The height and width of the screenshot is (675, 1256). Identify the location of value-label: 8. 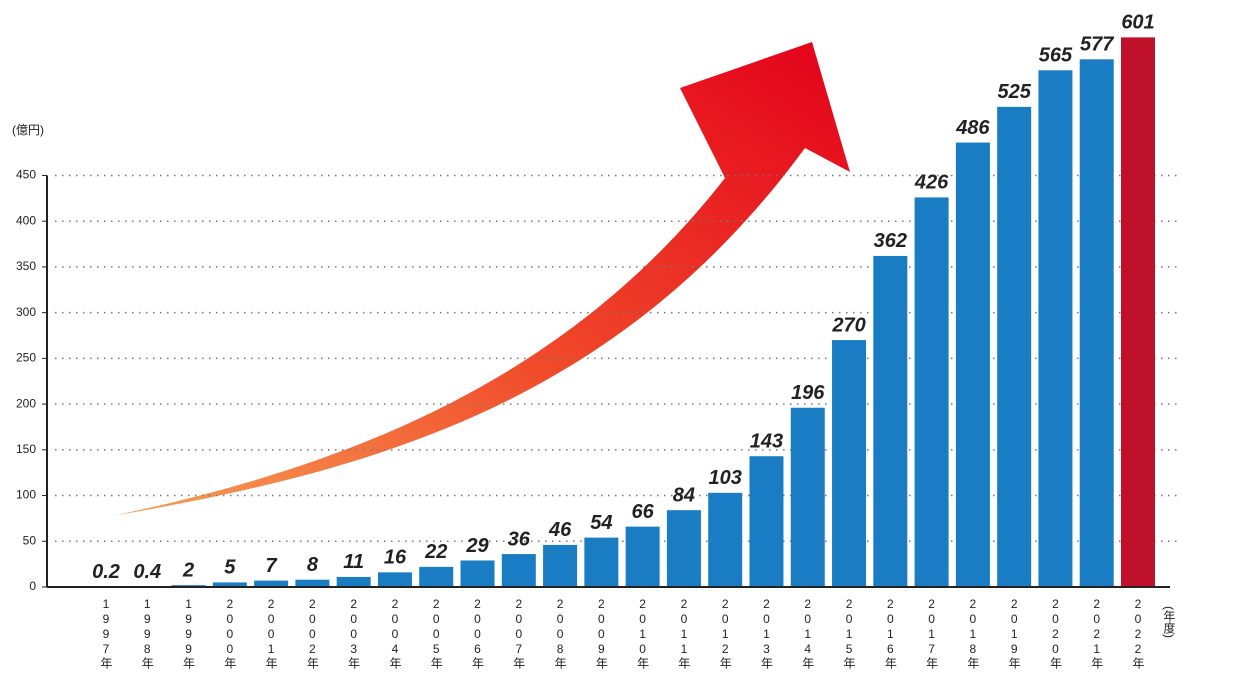
(313, 565).